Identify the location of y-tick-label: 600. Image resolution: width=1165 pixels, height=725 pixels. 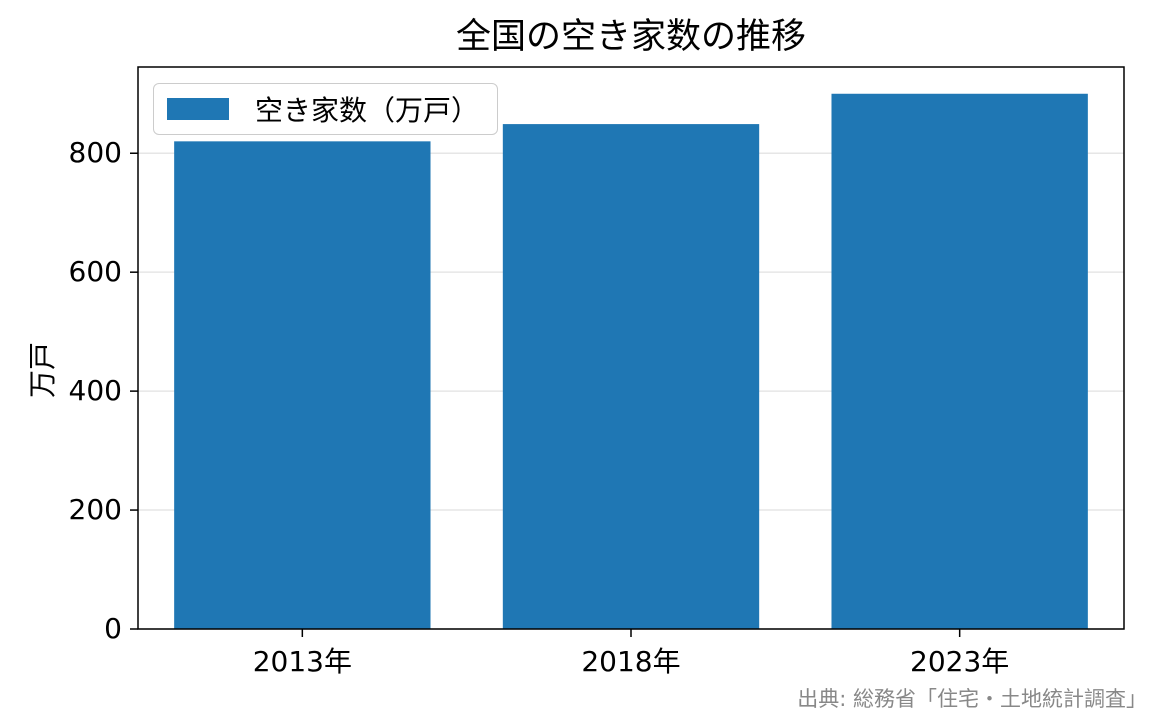
(95, 272).